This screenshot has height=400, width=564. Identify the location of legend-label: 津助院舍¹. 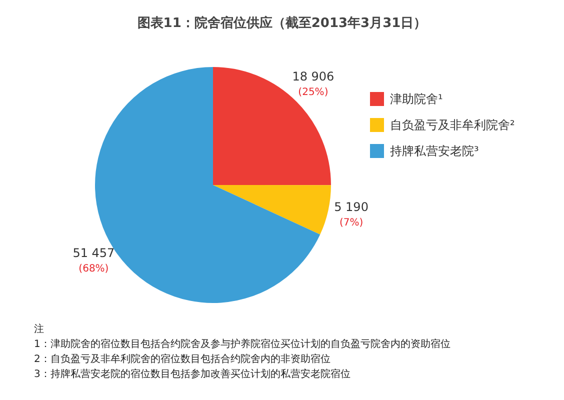
(416, 99).